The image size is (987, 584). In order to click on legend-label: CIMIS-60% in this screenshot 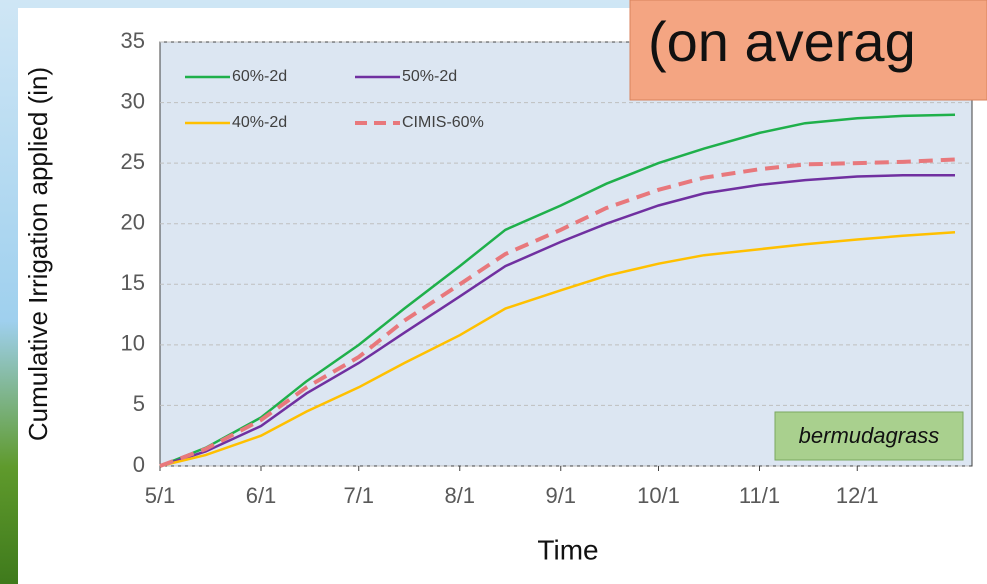, I will do `click(443, 122)`.